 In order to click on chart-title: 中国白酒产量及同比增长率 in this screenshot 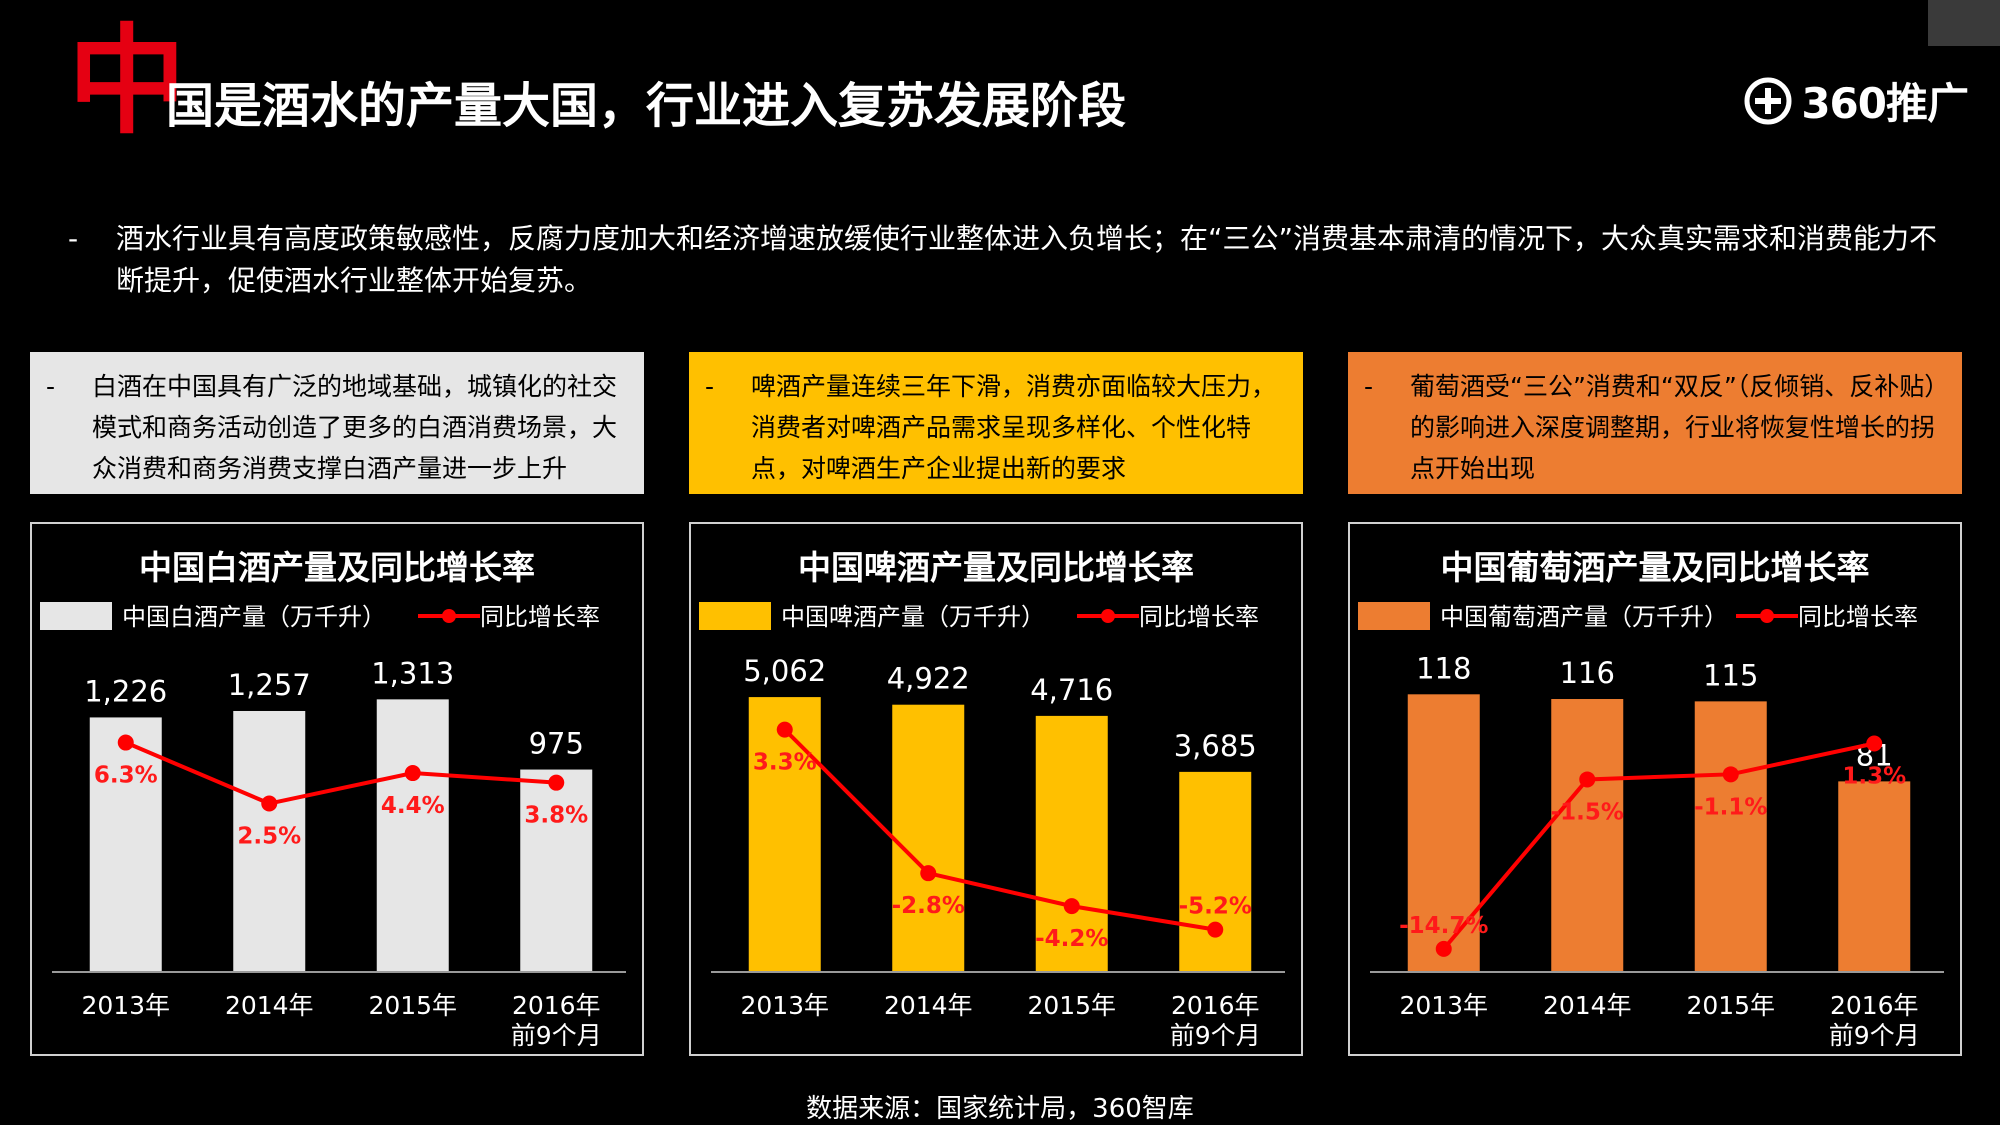, I will do `click(337, 567)`.